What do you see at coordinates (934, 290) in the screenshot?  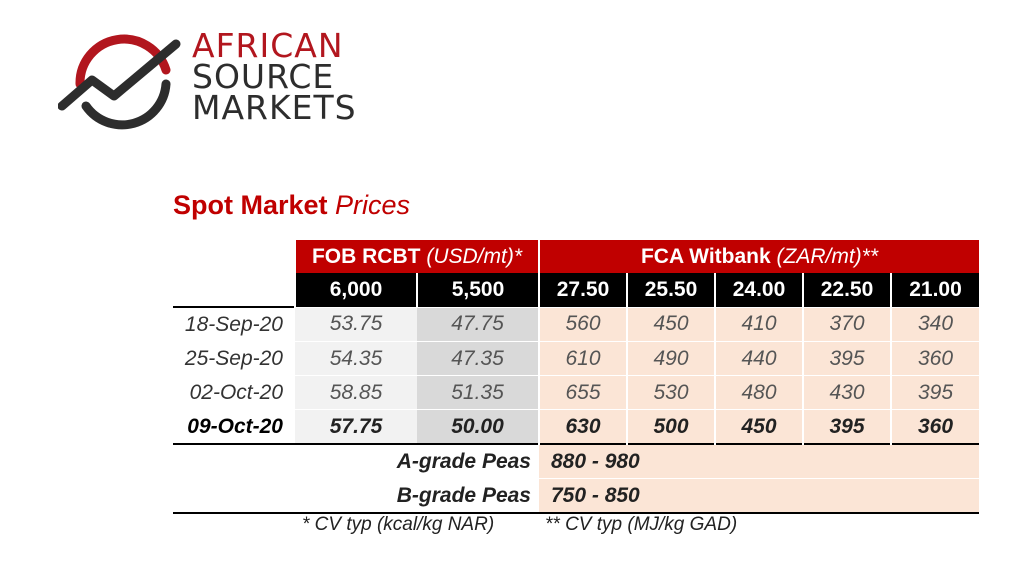 I see `grade-header: 21.00` at bounding box center [934, 290].